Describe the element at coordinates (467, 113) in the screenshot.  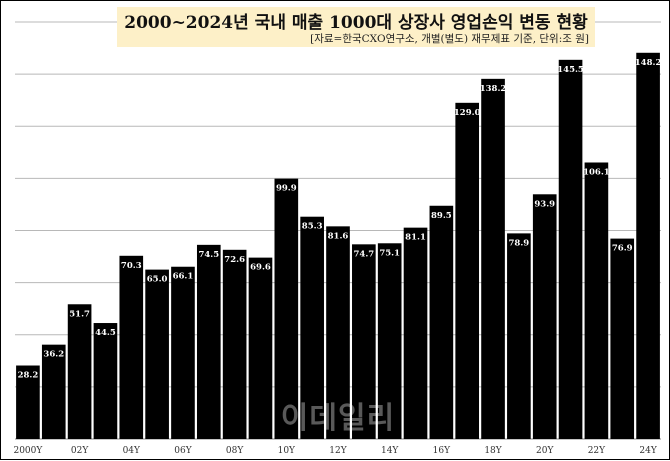
I see `value-label: 129.0` at that location.